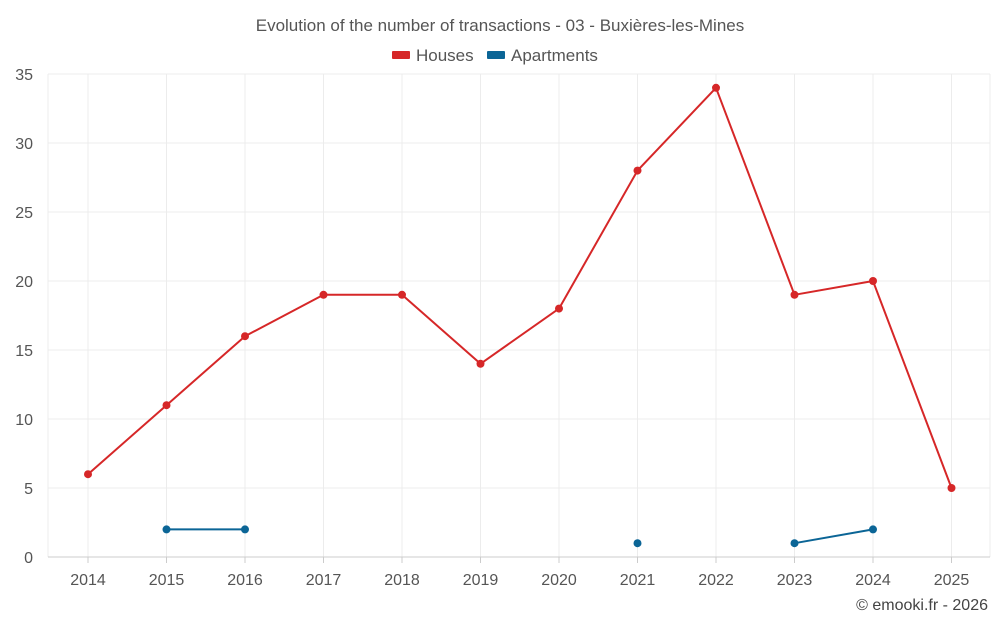 This screenshot has height=625, width=1000. I want to click on series-apartments, so click(519, 536).